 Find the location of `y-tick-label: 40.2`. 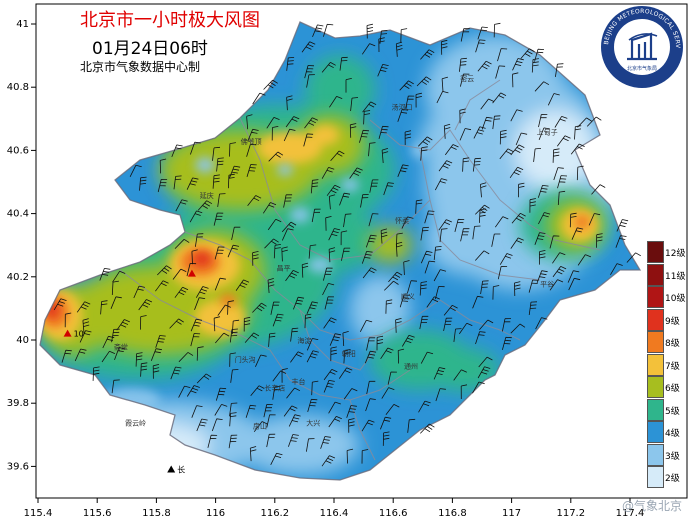

y-tick-label: 40.2 is located at coordinates (18, 277).